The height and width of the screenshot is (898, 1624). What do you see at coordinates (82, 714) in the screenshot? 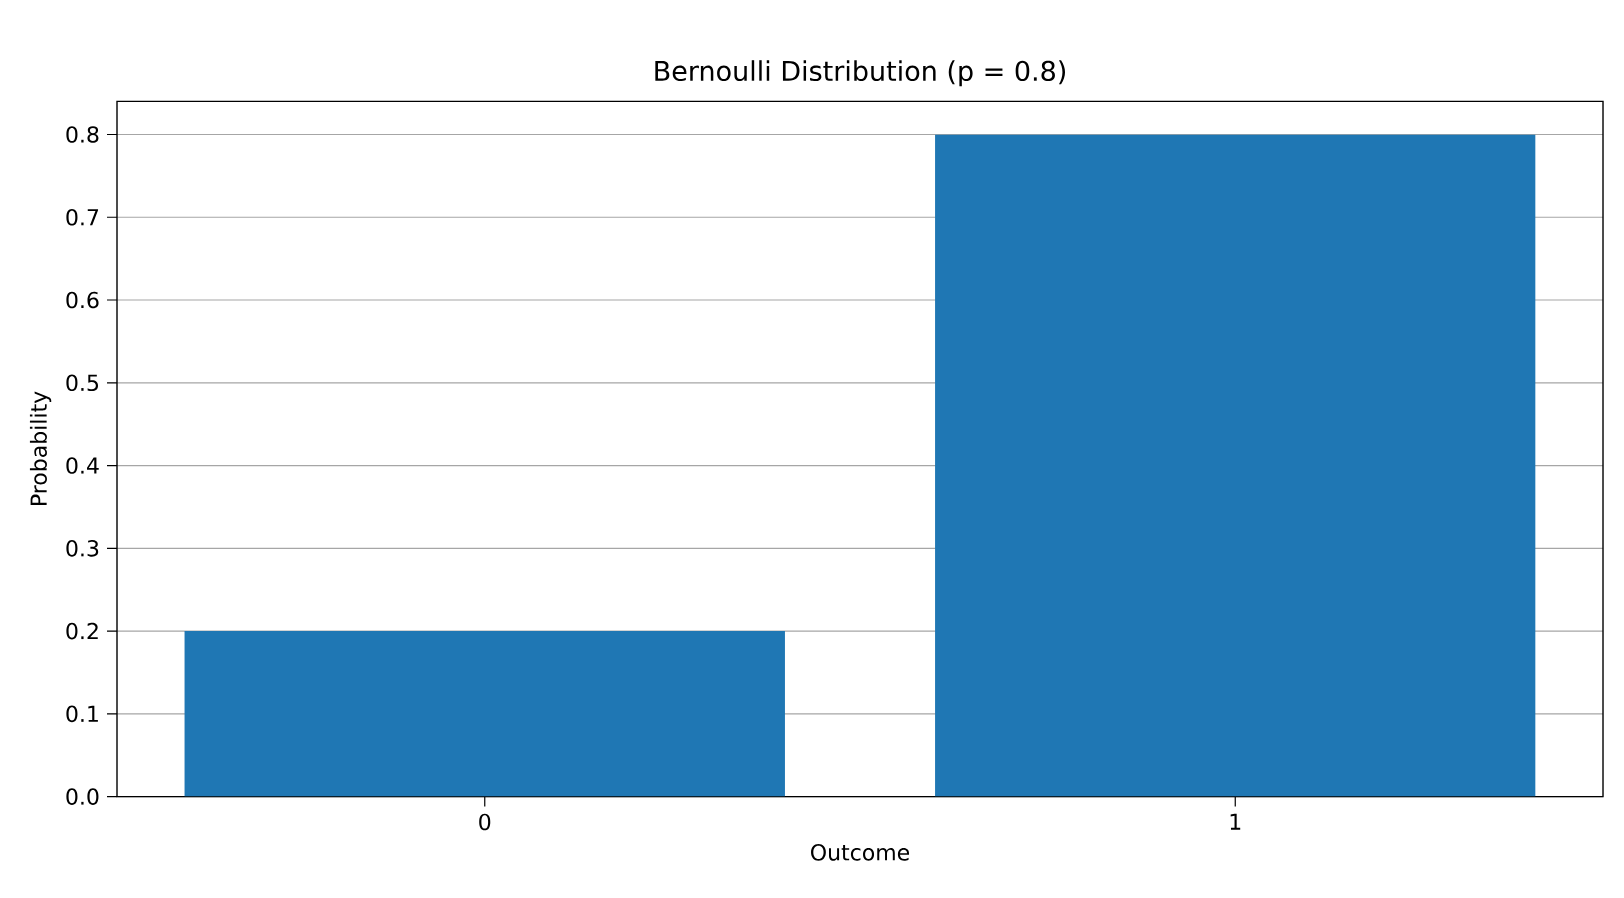
I see `y-tick-label: 0.1` at bounding box center [82, 714].